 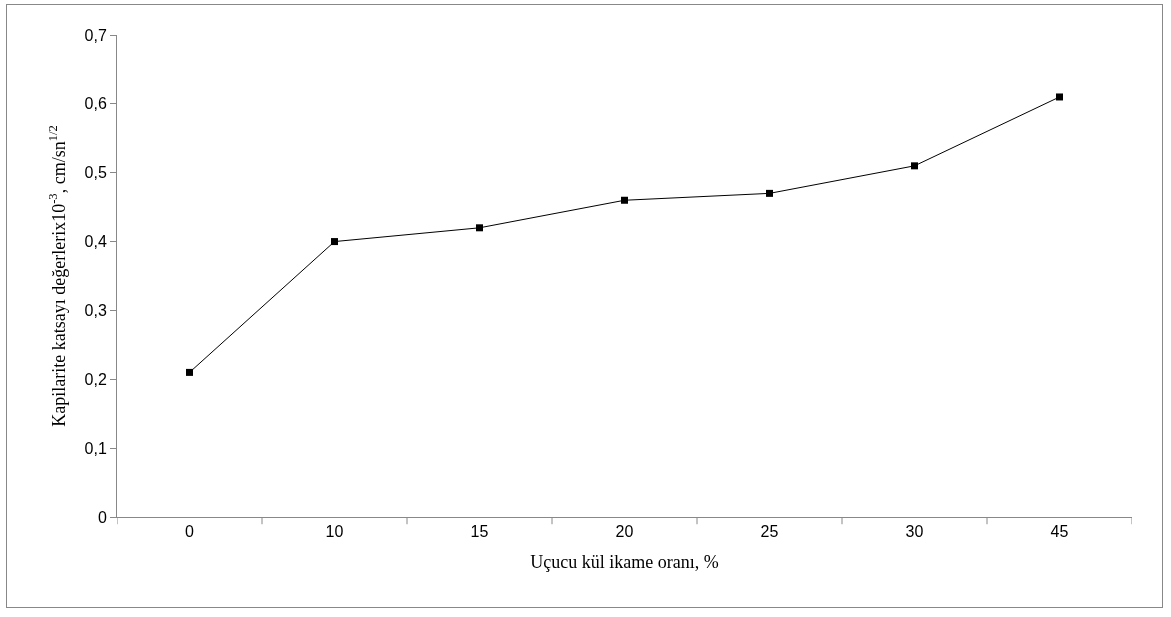 I want to click on y-tick-label: 0,5, so click(x=95, y=173).